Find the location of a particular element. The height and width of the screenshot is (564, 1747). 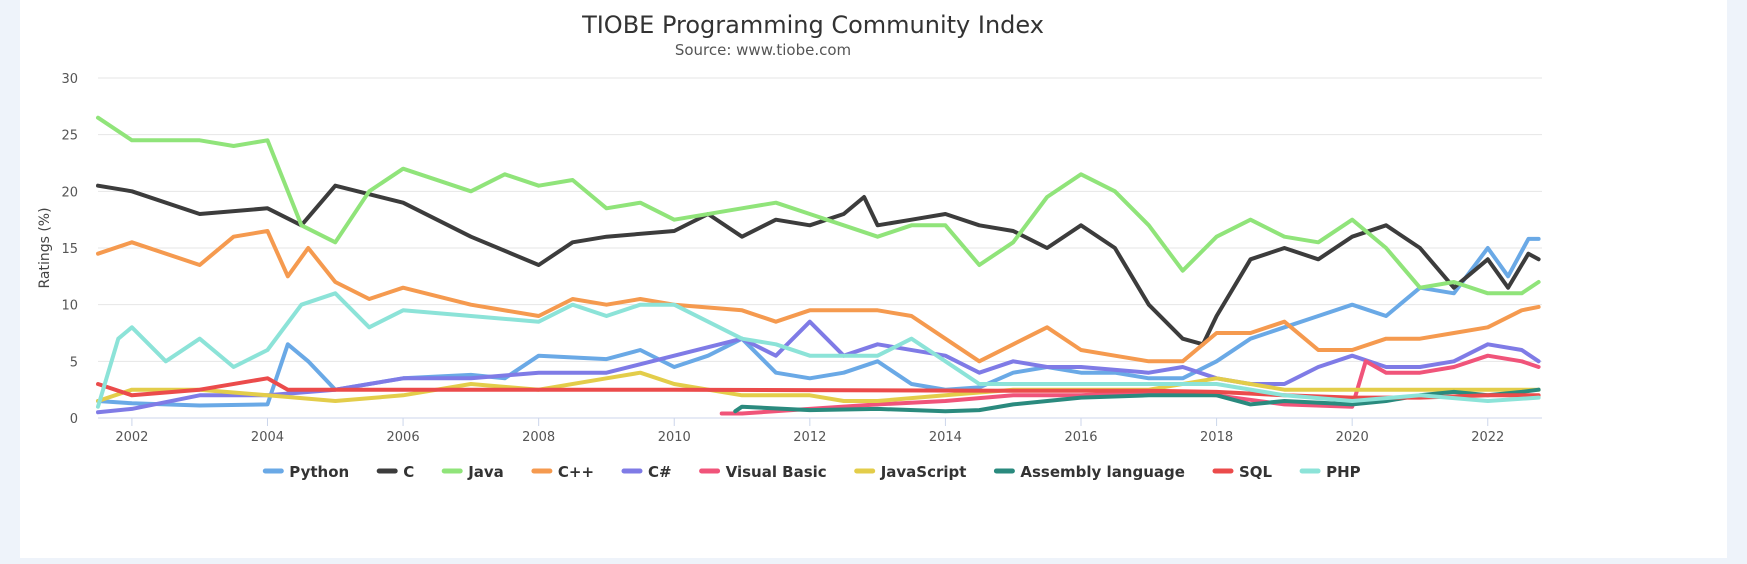

x-tick-label: 2008 is located at coordinates (538, 437).